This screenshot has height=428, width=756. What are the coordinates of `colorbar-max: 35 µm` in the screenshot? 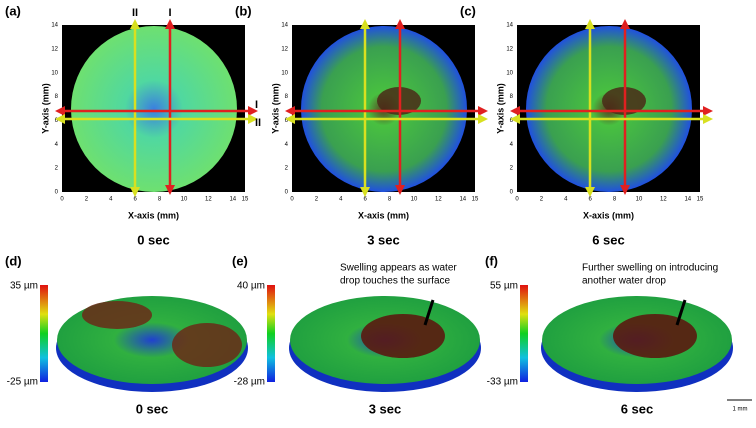 It's located at (24, 286).